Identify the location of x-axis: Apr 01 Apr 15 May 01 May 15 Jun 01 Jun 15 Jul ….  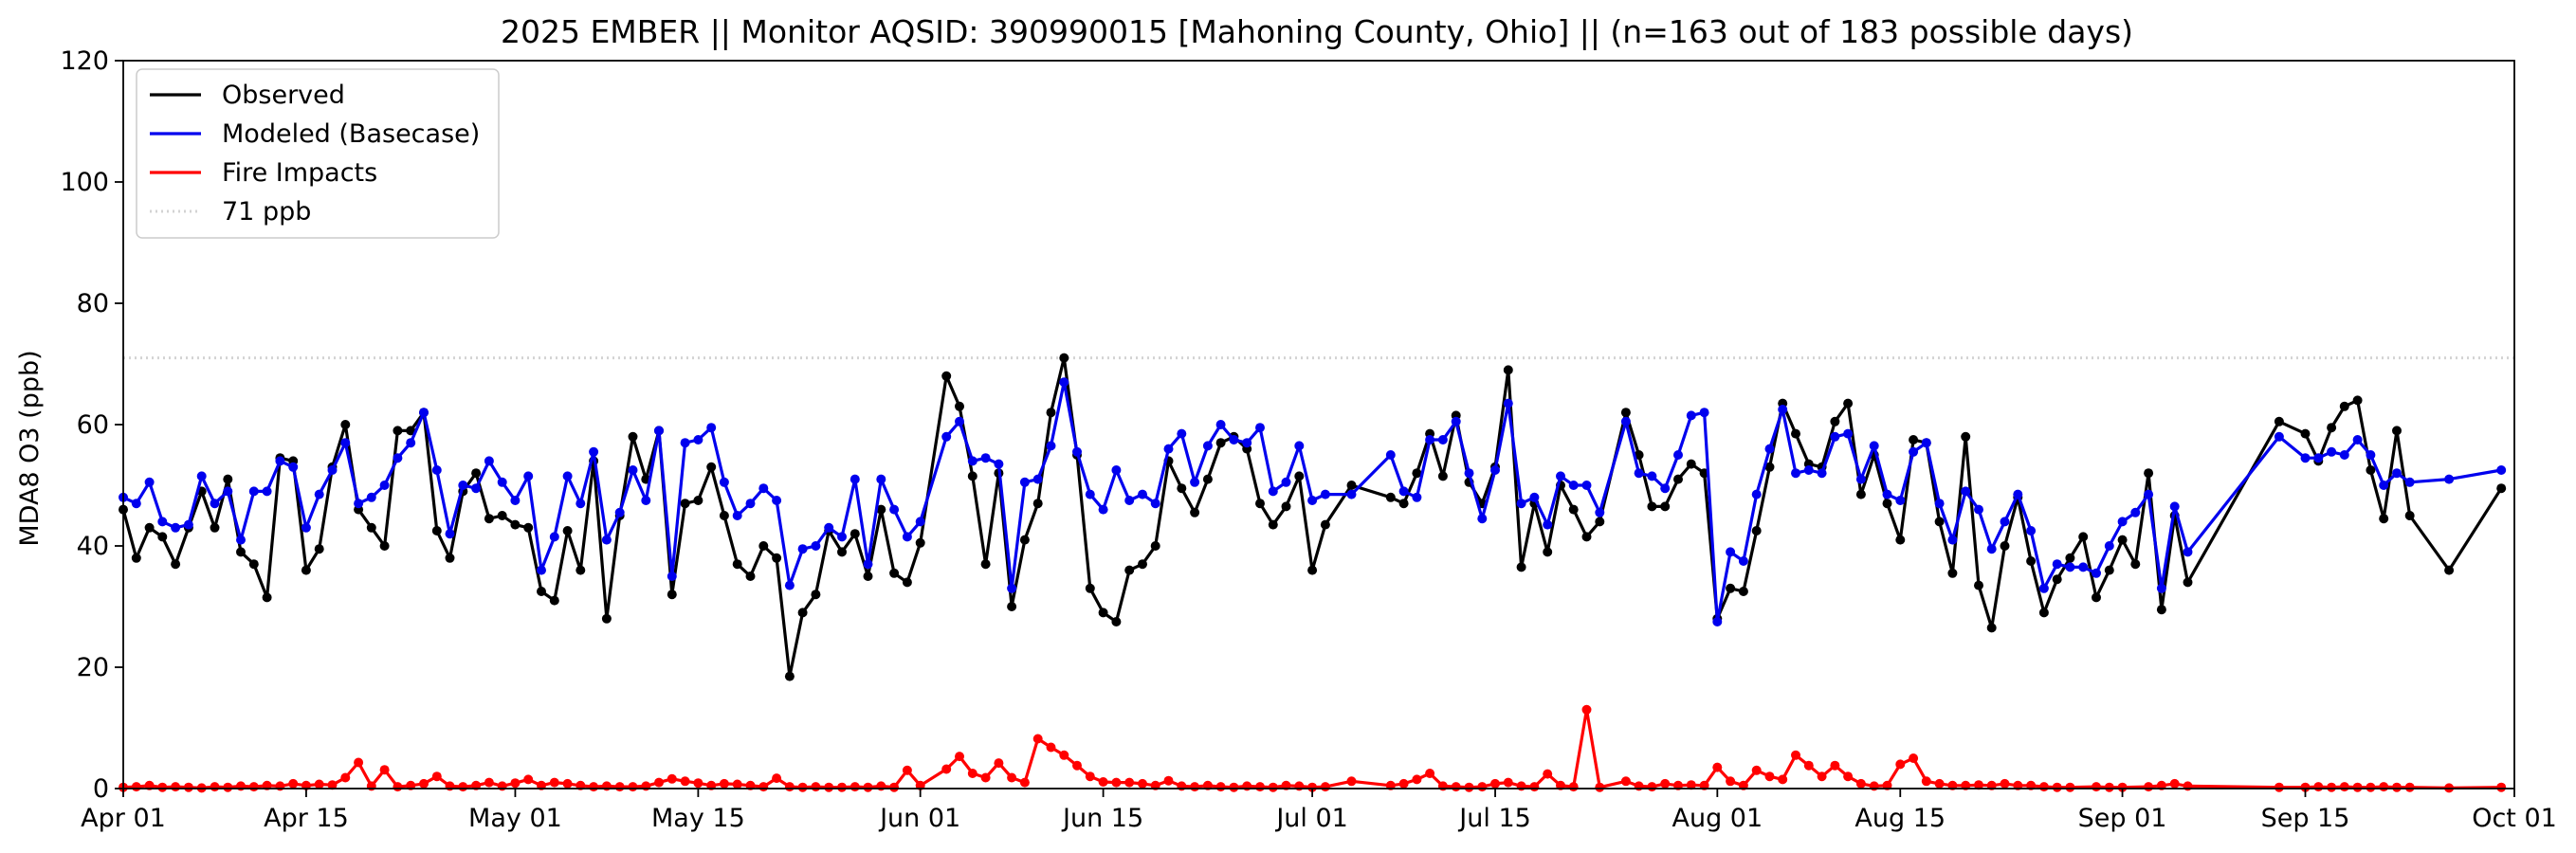
(1319, 811).